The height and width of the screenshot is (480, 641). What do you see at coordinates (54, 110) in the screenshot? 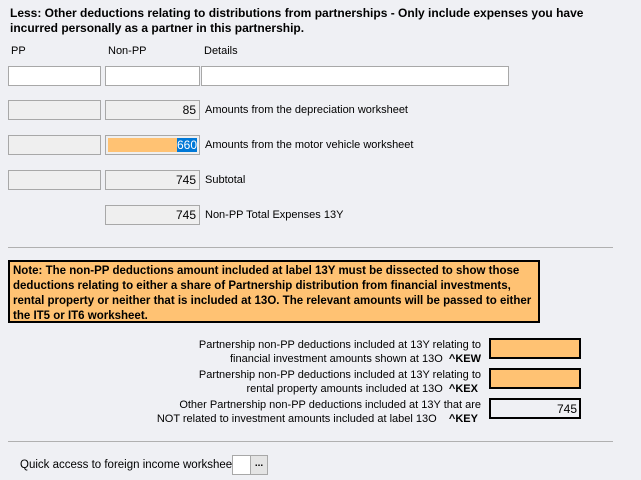
I see `depreciation-pp-field` at bounding box center [54, 110].